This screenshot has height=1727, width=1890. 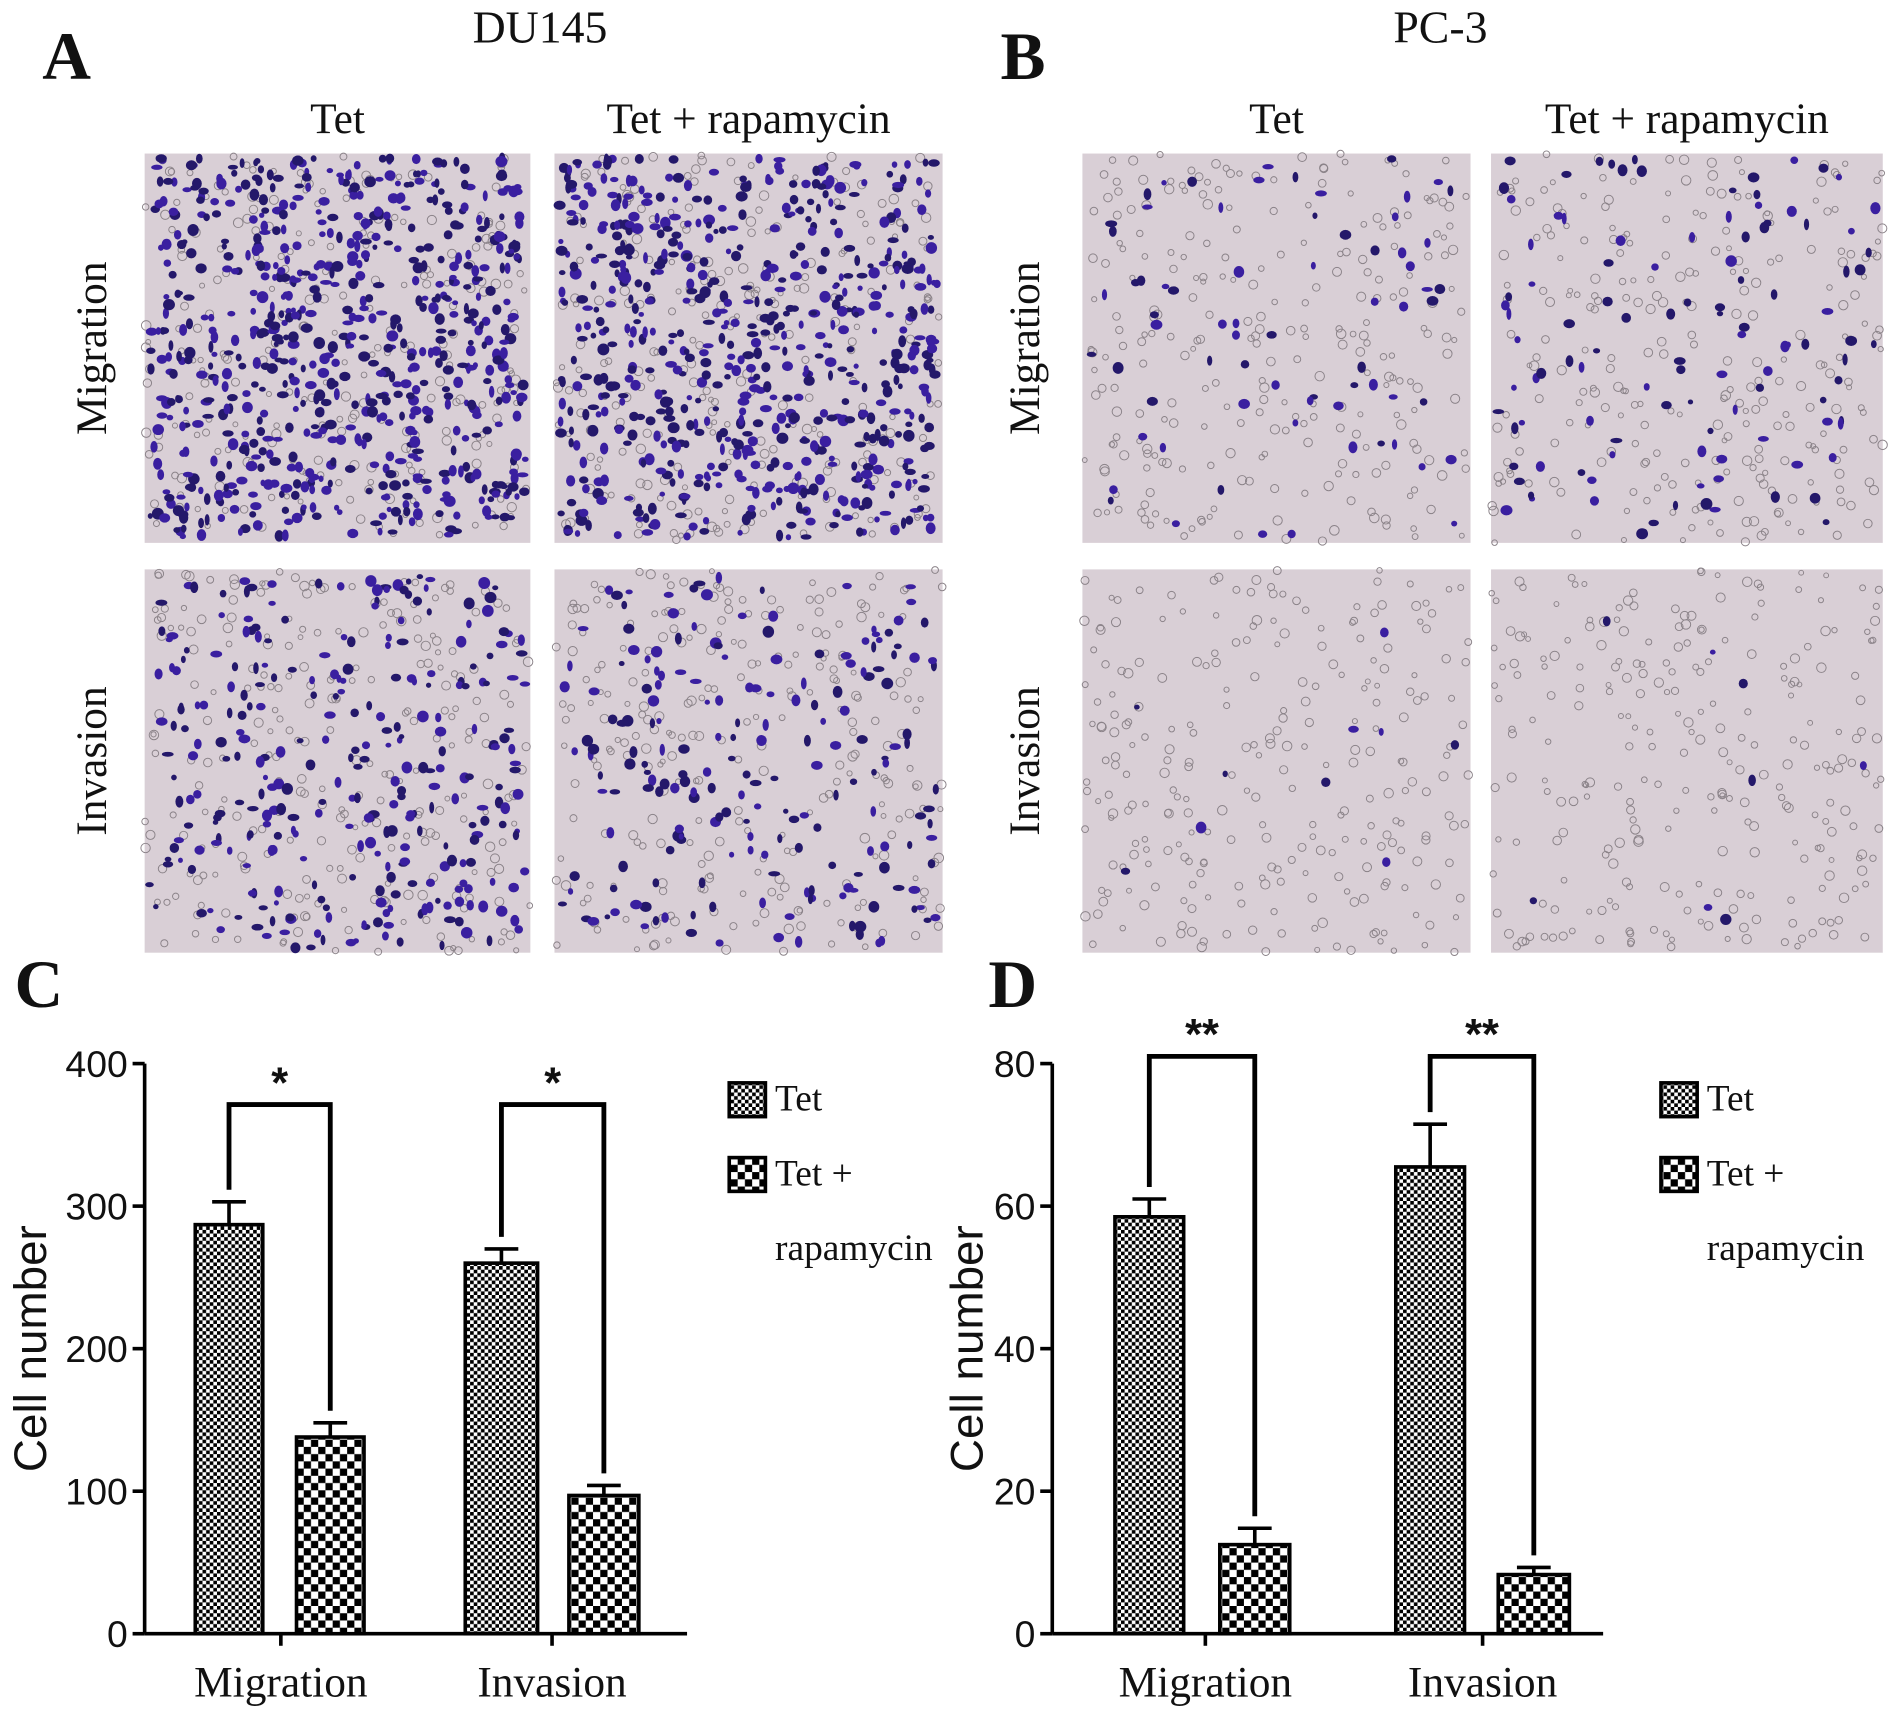 What do you see at coordinates (501, 1255) in the screenshot?
I see `error-bar` at bounding box center [501, 1255].